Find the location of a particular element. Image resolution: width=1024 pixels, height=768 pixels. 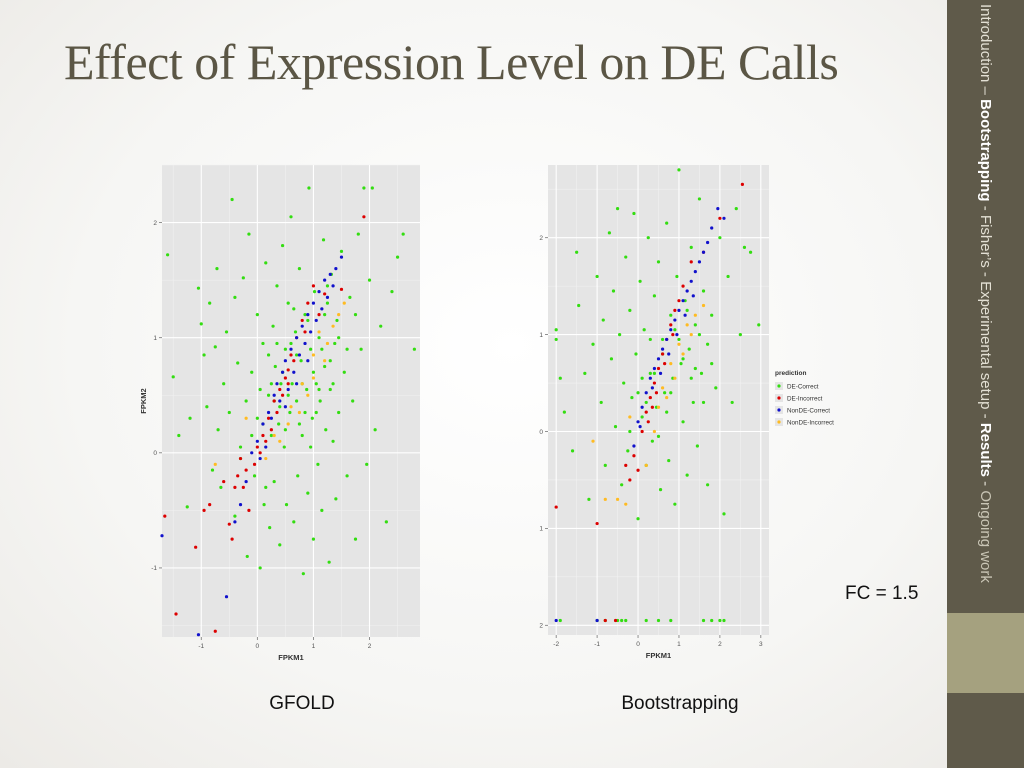

legend-entry: DE-Correct is located at coordinates (803, 387).